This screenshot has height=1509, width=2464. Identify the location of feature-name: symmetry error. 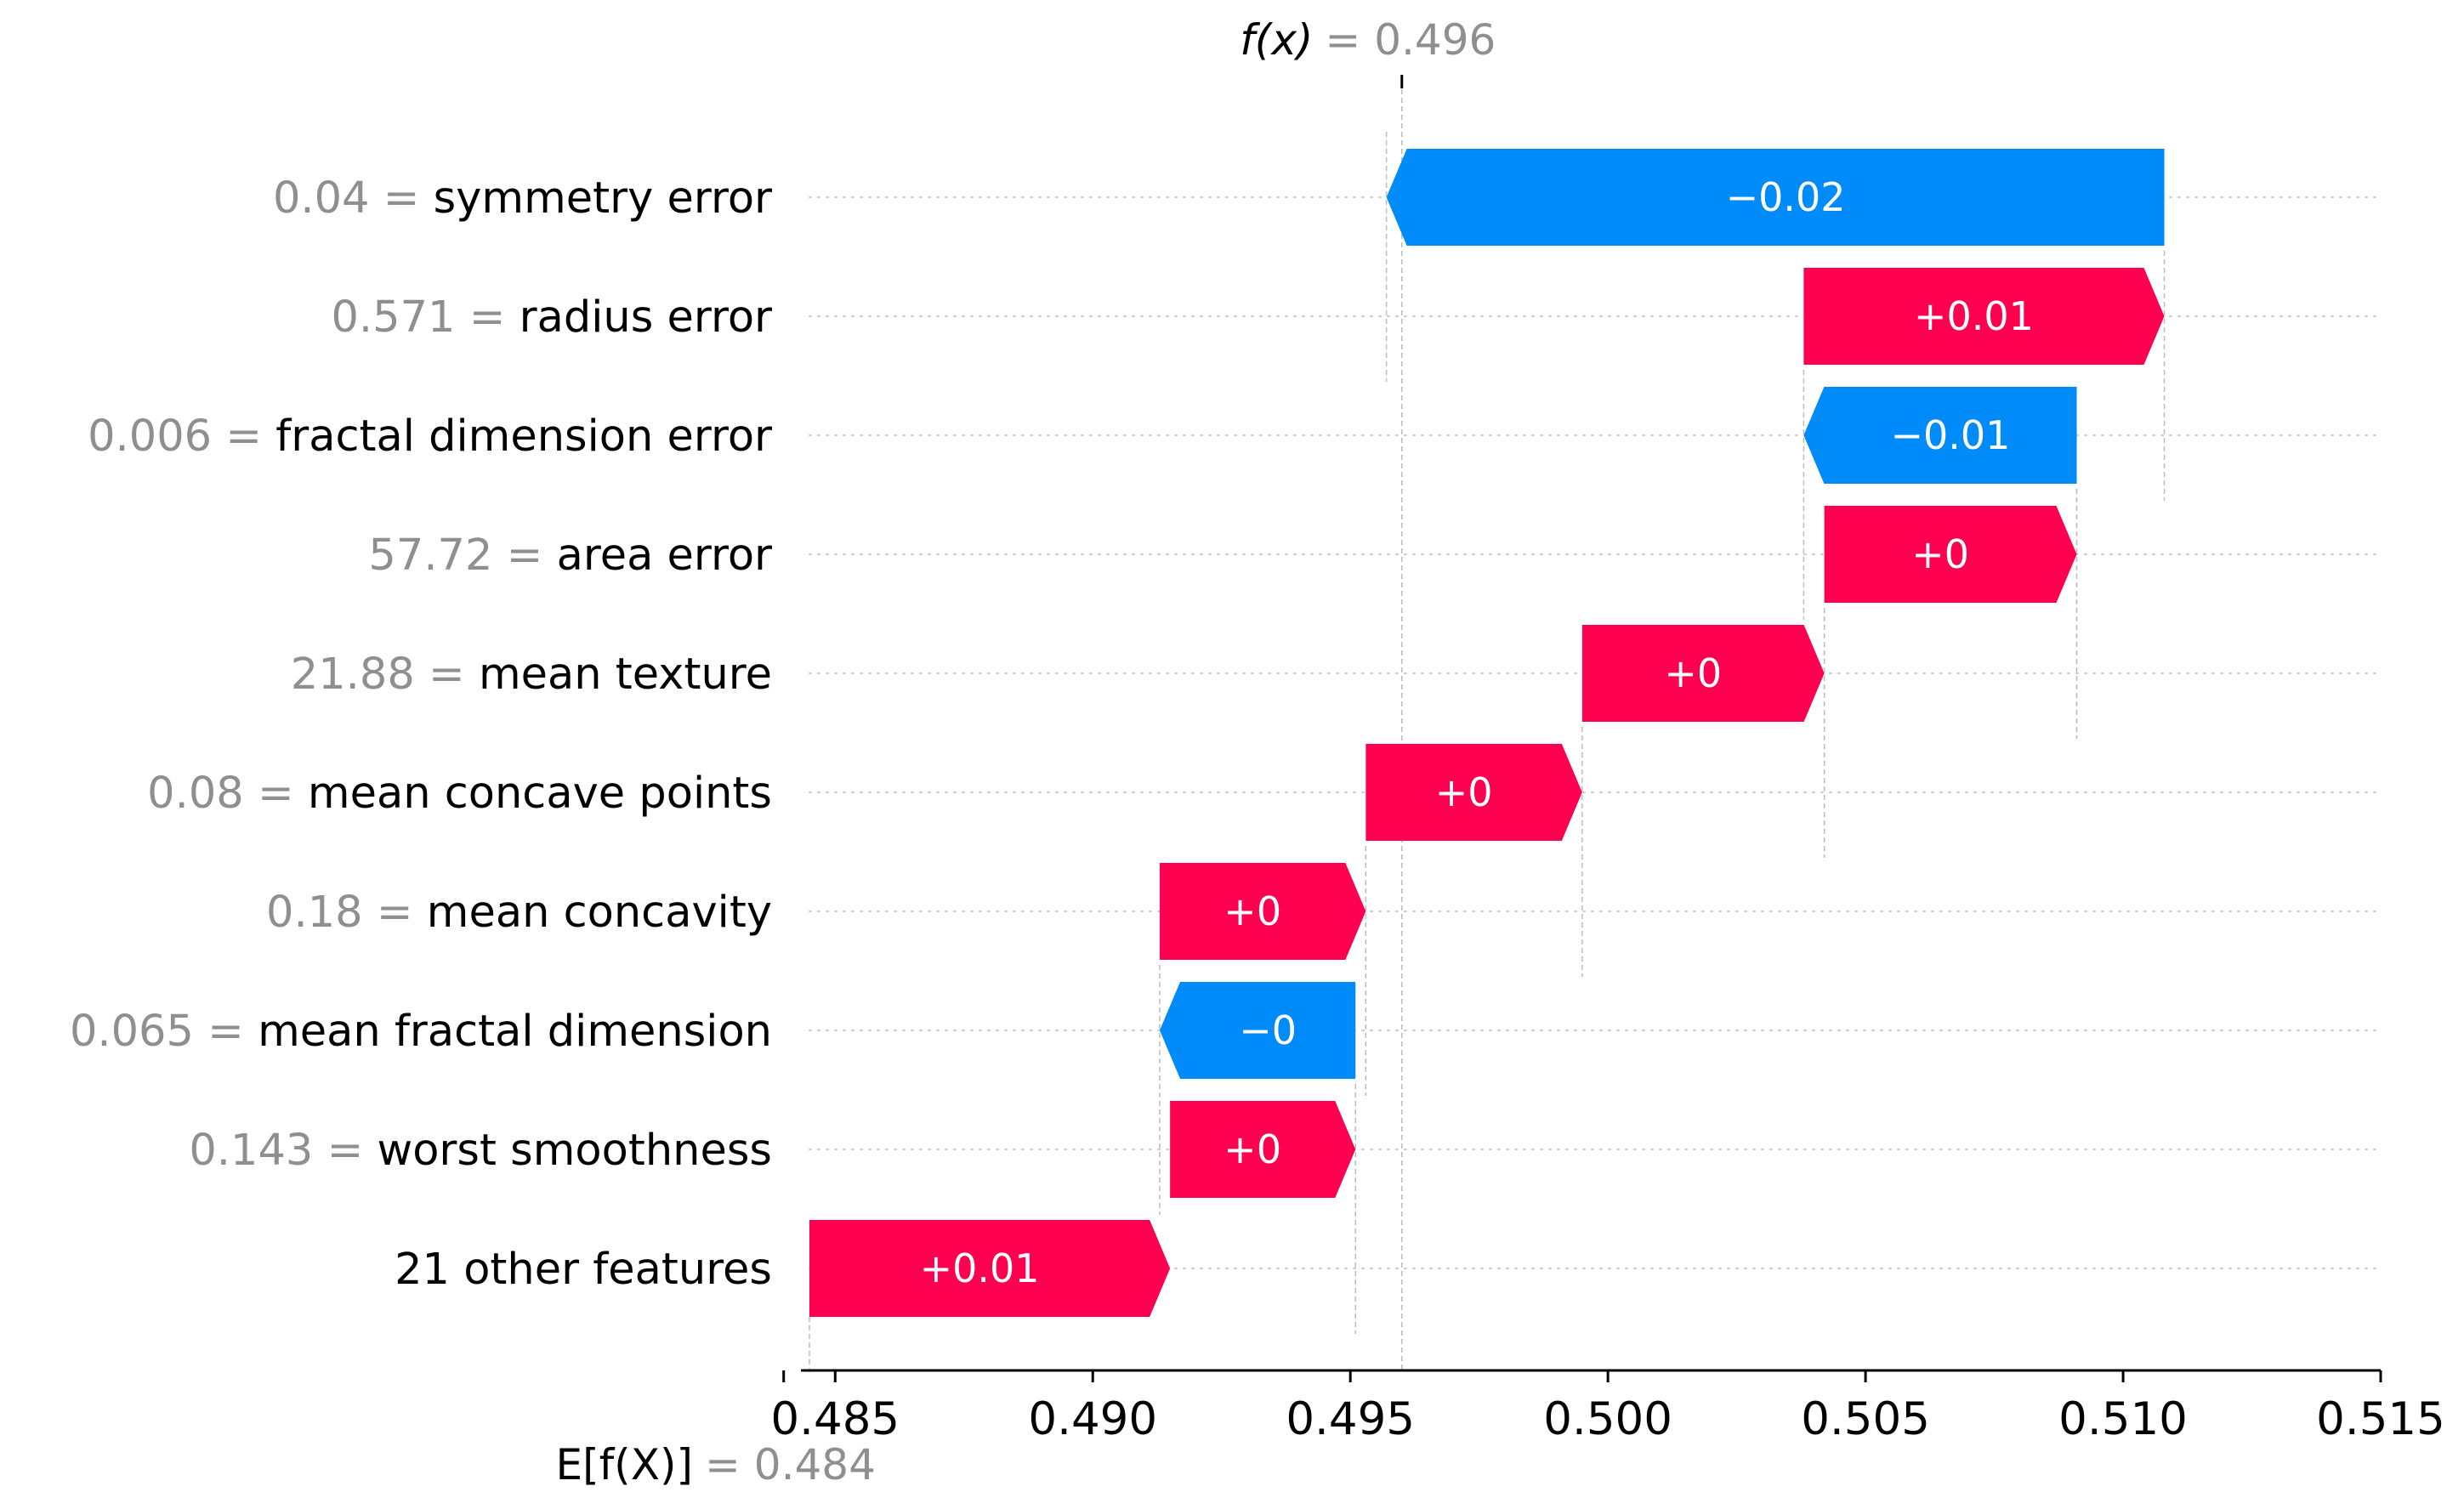
(603, 198).